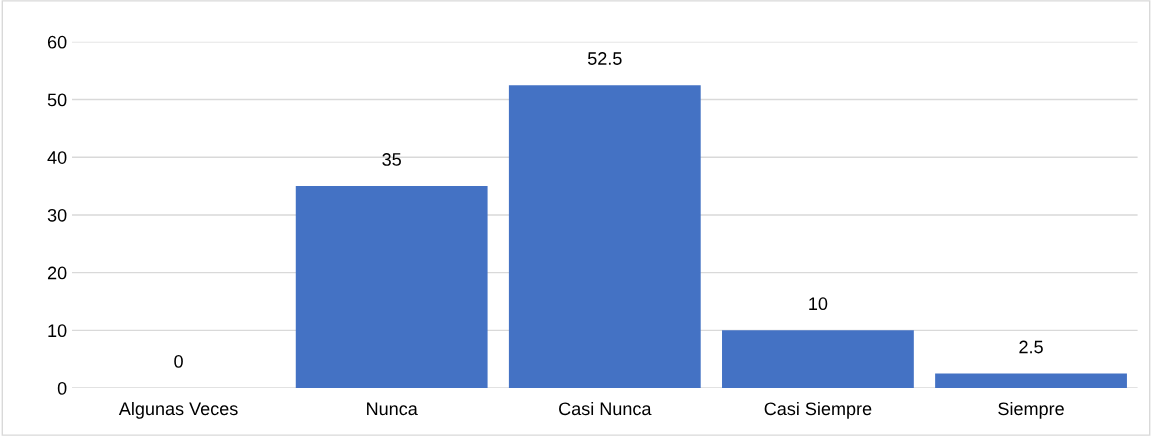  Describe the element at coordinates (818, 410) in the screenshot. I see `x-tick-label: Casi Siempre` at that location.